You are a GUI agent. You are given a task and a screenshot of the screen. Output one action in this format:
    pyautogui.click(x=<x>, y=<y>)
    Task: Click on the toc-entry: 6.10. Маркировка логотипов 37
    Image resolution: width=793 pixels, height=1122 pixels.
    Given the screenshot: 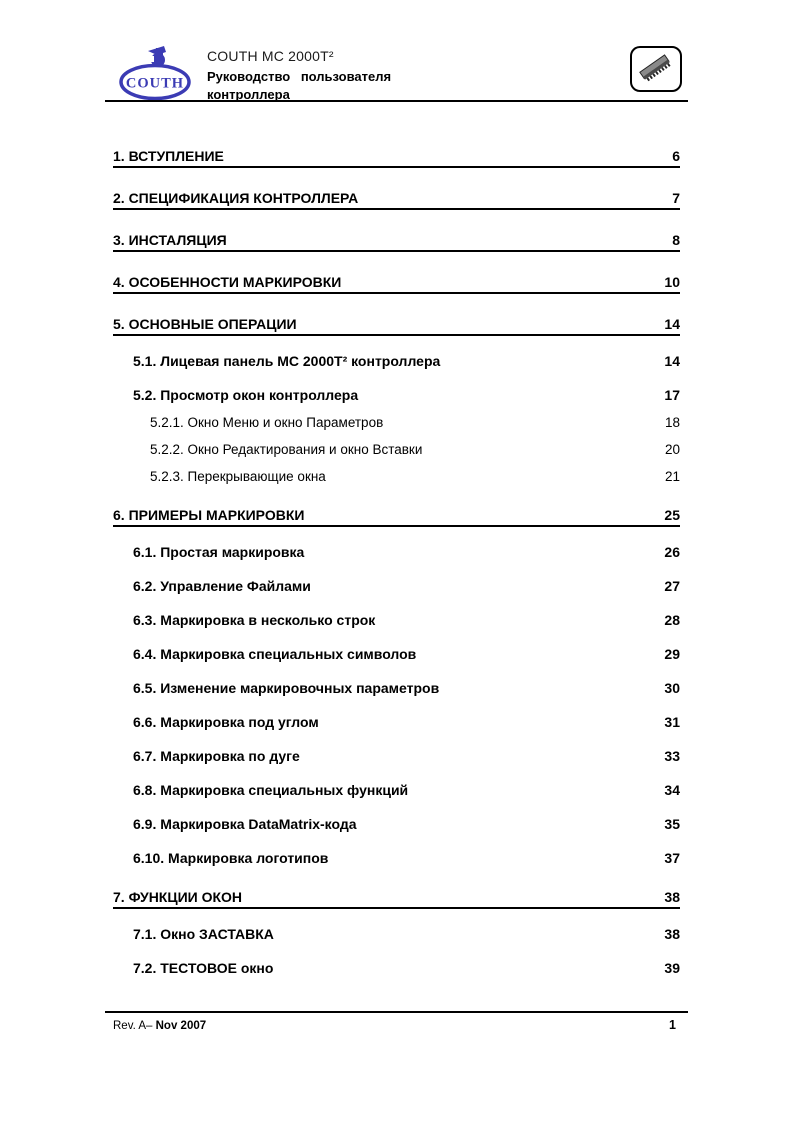 What is the action you would take?
    pyautogui.click(x=396, y=858)
    